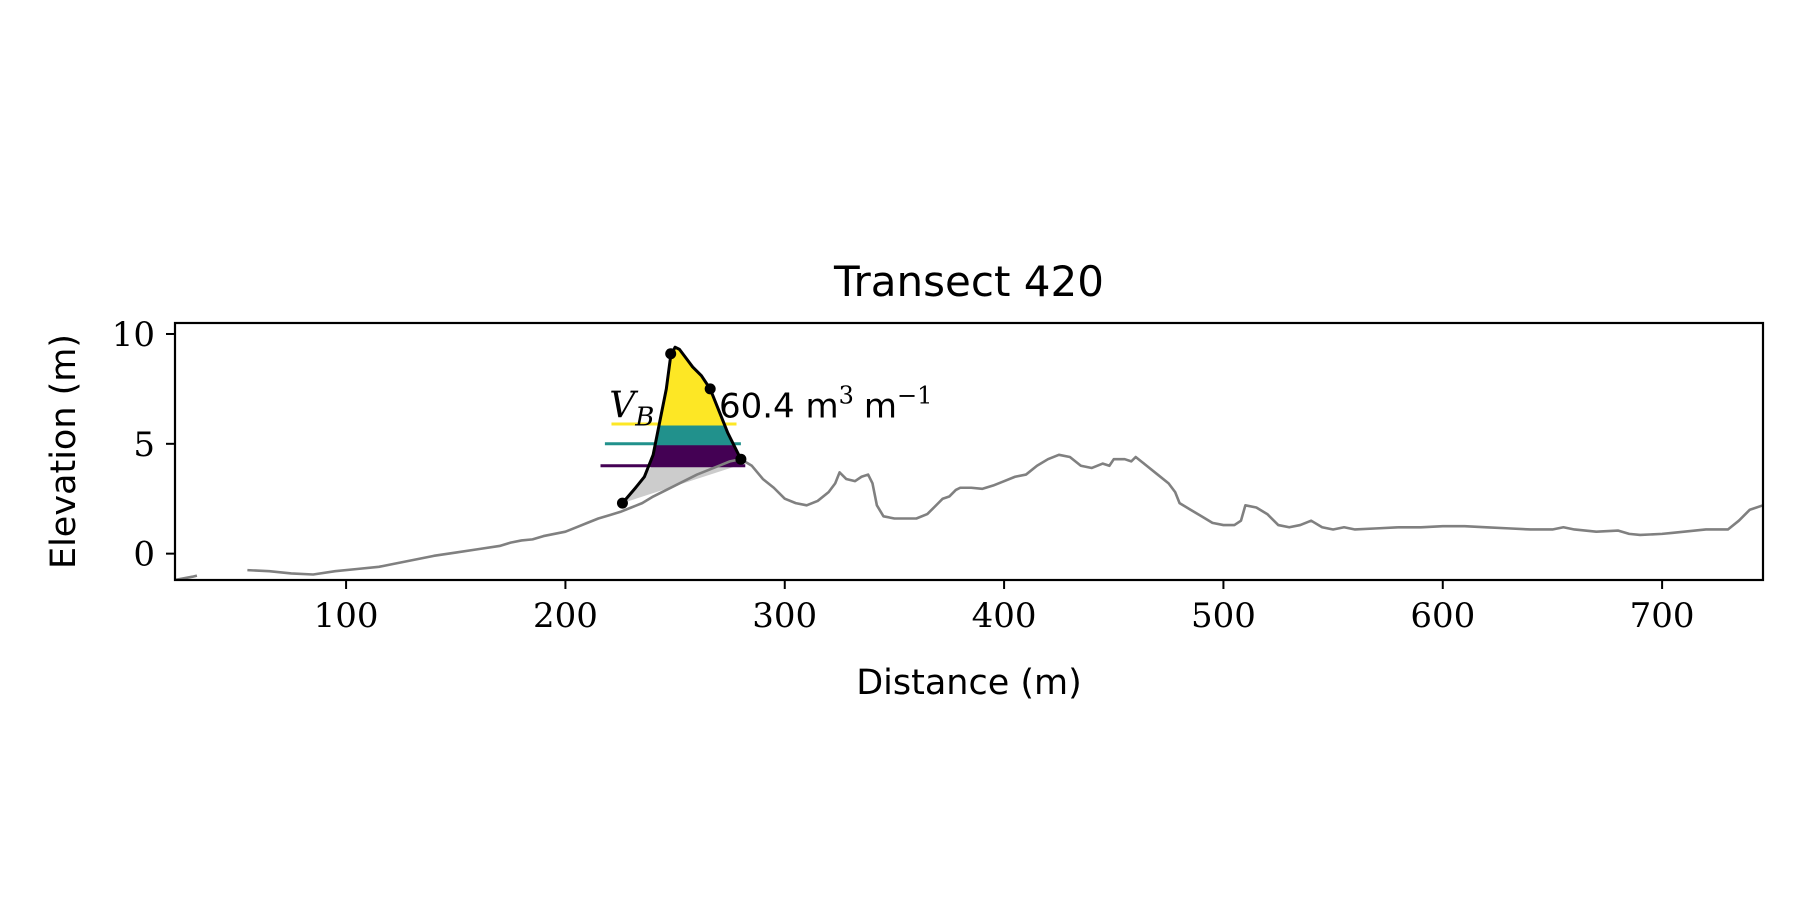 This screenshot has height=900, width=1800. I want to click on chart-title: Transect 420, so click(968, 281).